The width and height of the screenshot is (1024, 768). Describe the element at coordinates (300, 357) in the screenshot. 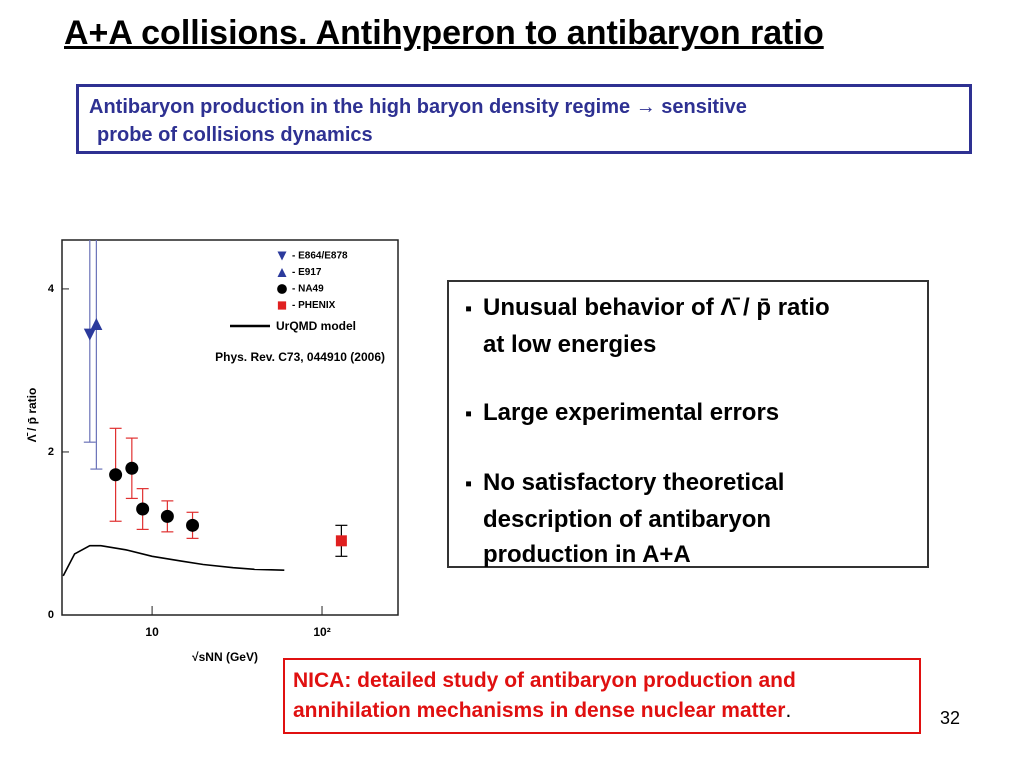

I see `chart-annotation: Phys. Rev. C73, 044910 (2006)` at that location.